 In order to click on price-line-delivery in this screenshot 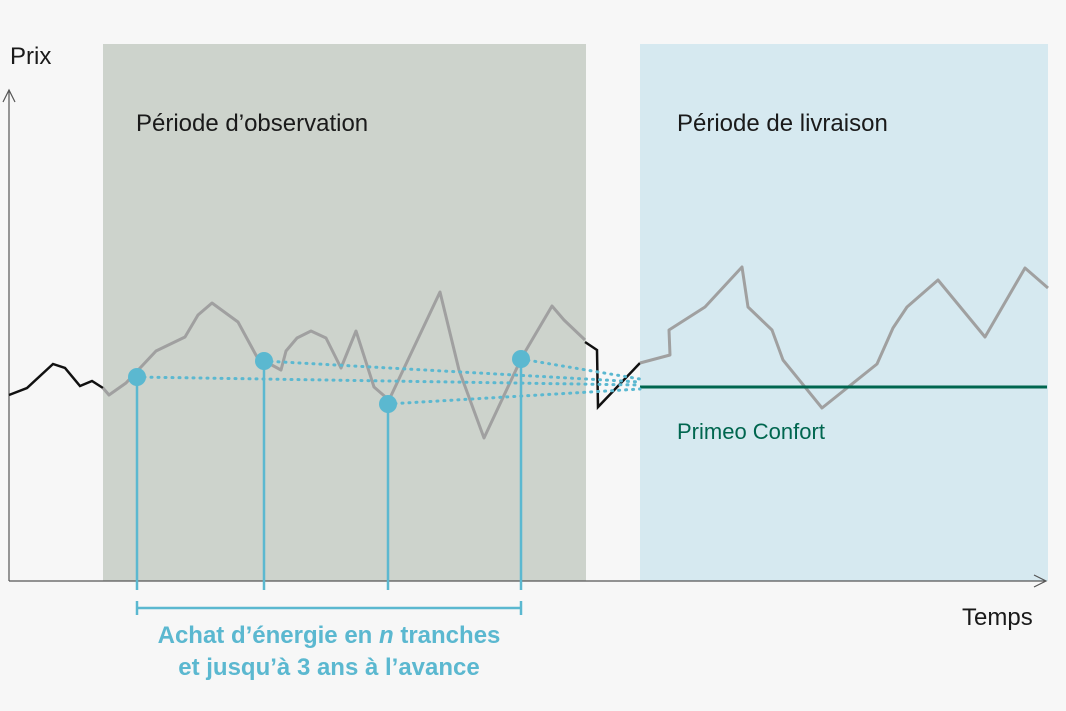, I will do `click(844, 337)`.